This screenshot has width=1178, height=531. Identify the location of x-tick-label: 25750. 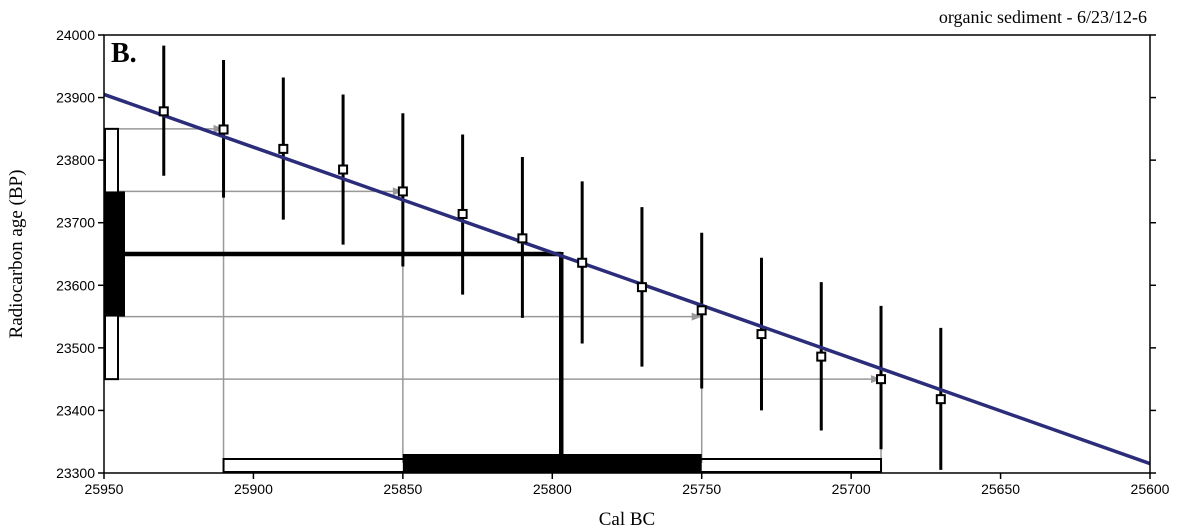
(701, 489).